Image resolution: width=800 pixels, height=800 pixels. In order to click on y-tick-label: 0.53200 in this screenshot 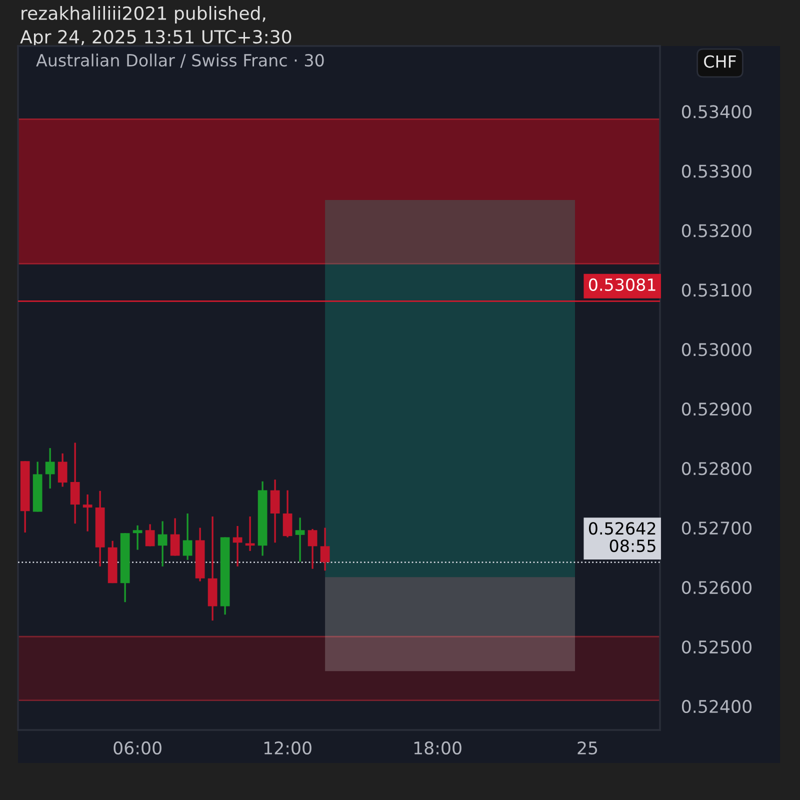, I will do `click(717, 231)`.